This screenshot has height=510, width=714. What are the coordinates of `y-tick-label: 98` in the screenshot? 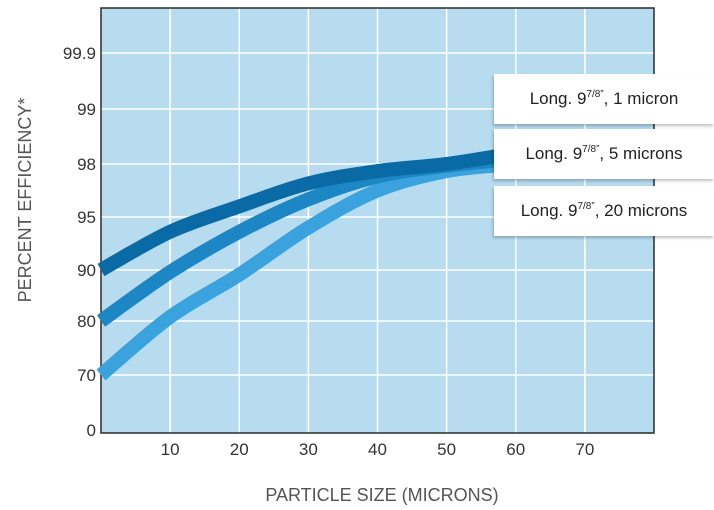 It's located at (86, 164).